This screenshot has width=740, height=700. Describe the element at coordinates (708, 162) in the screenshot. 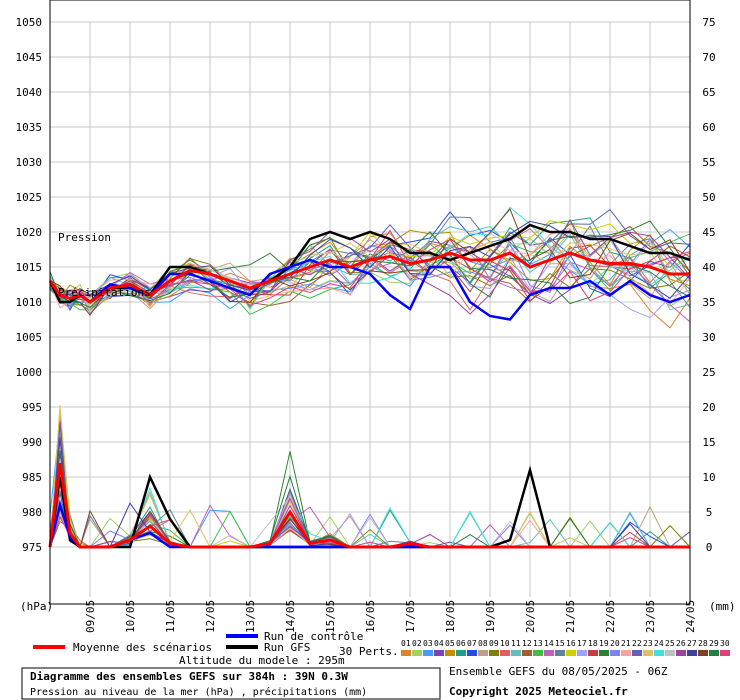

I see `y-right-tick: 55` at that location.